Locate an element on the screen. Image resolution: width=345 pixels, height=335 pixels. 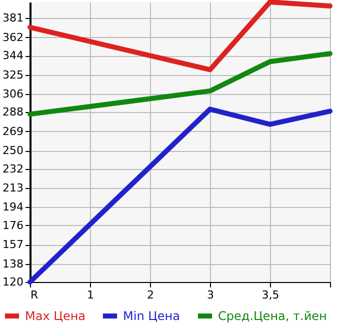
x-tick-label: 2 is located at coordinates (150, 295).